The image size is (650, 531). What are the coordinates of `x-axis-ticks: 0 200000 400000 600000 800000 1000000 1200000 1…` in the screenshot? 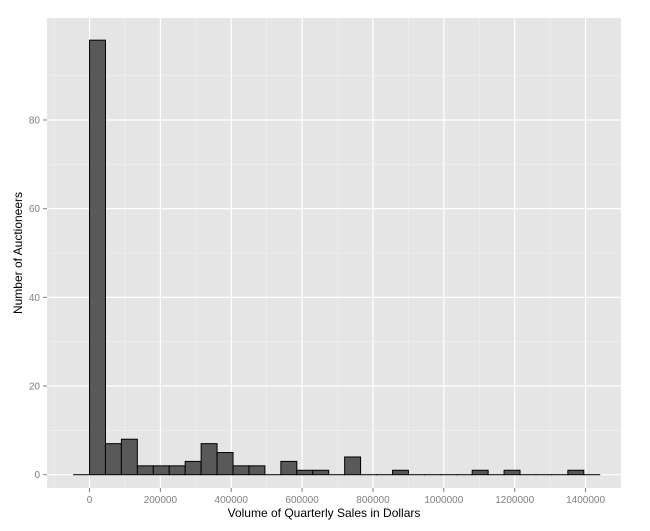 It's located at (346, 497).